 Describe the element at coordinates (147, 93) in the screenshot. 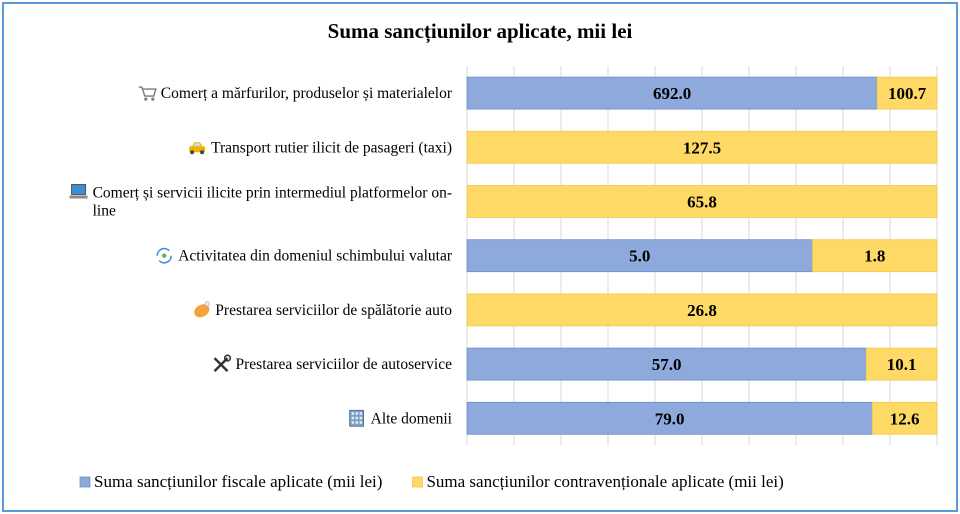

I see `shopping-cart-icon` at that location.